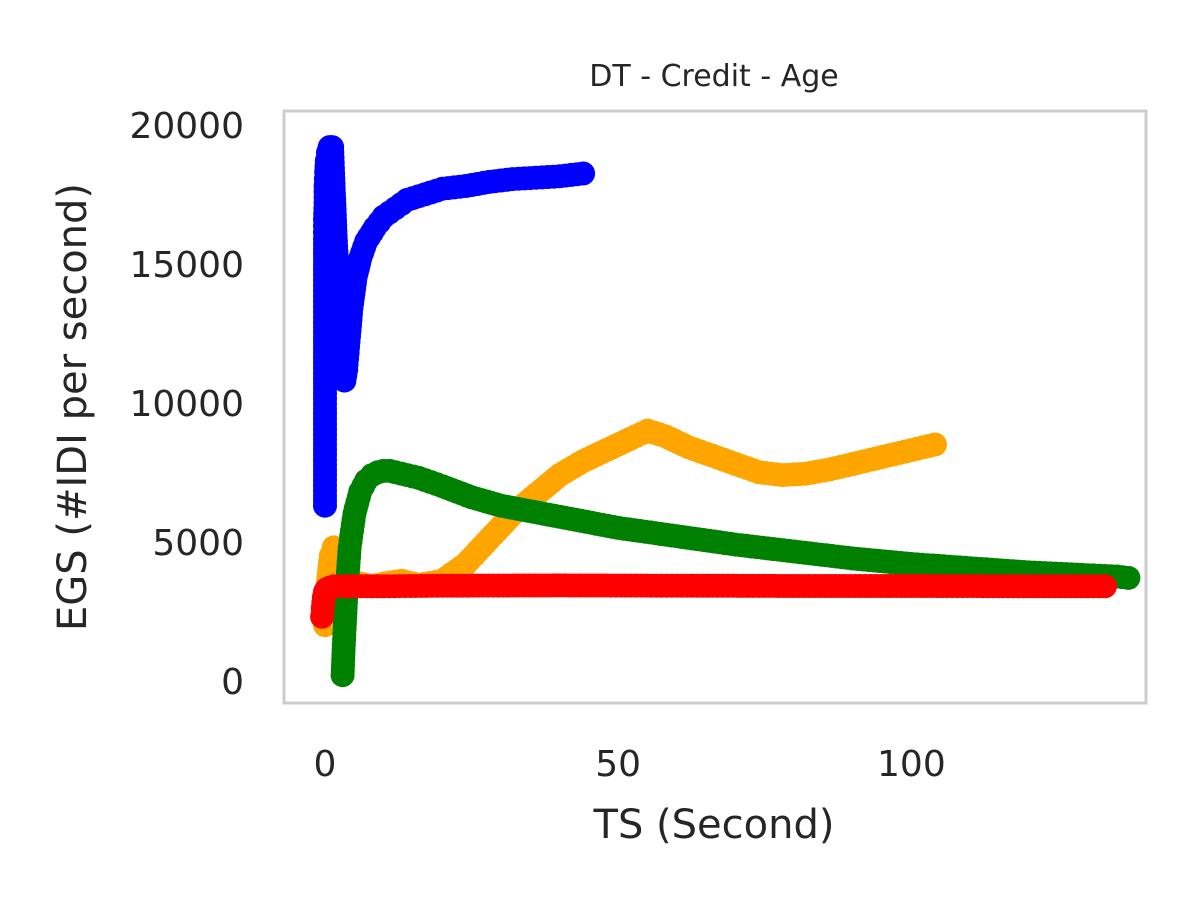  I want to click on y-tick-label: 10000, so click(186, 404).